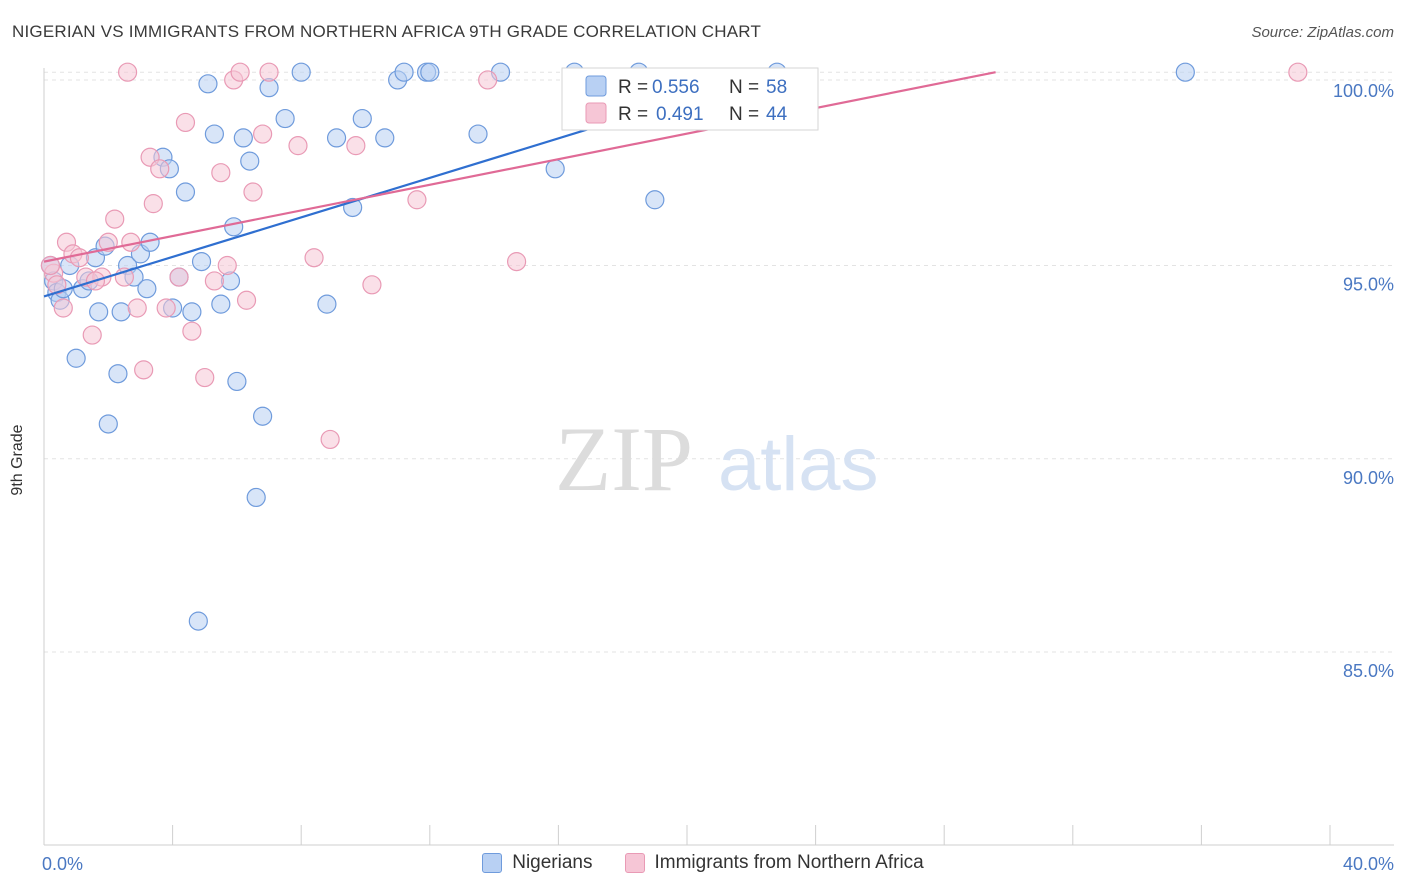 This screenshot has height=892, width=1406. I want to click on y-tick-label: 85.0%, so click(1368, 671).